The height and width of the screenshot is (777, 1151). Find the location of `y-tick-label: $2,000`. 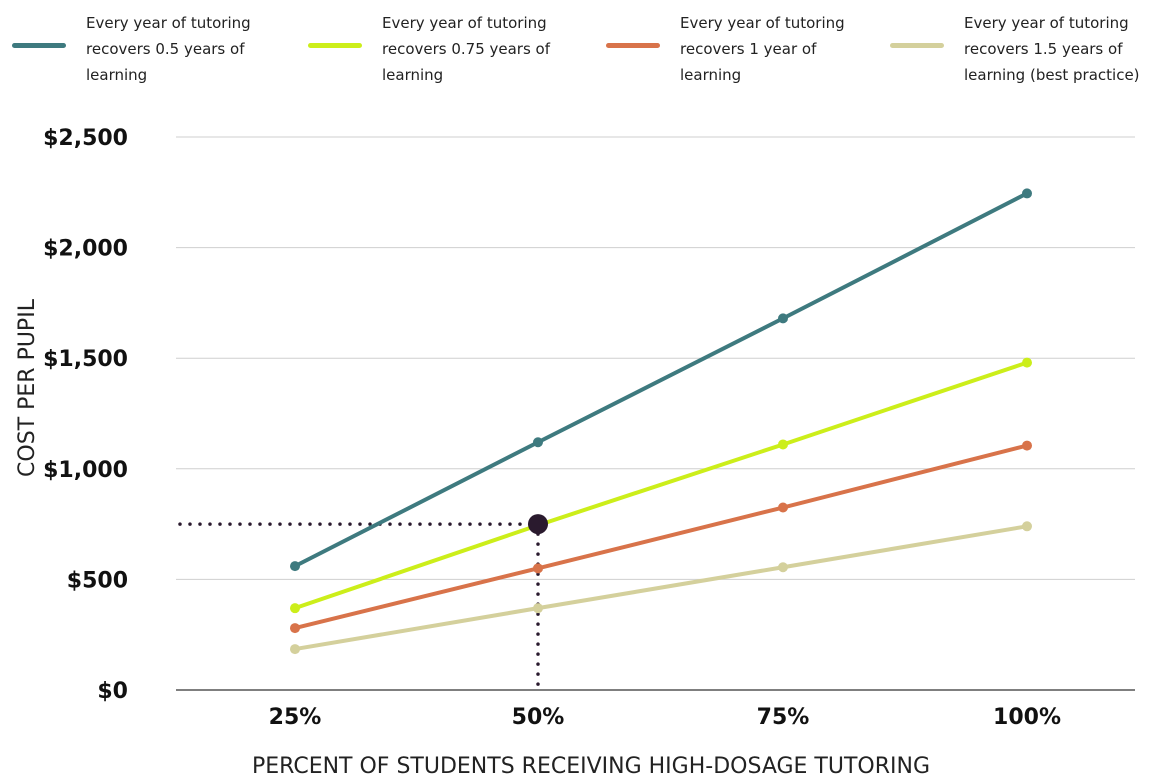

y-tick-label: $2,000 is located at coordinates (85, 249).